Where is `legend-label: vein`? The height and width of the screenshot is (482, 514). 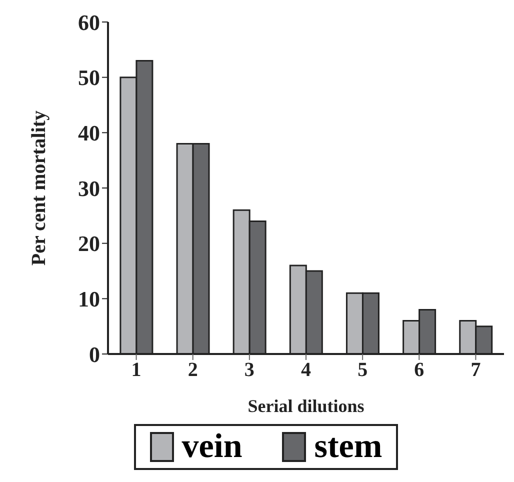
legend-label: vein is located at coordinates (211, 447).